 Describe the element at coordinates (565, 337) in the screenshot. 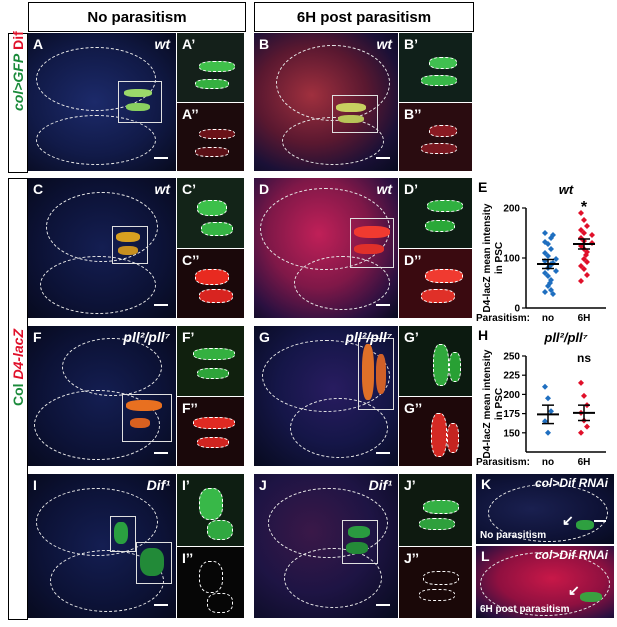

I see `chart-title: pll²/pll⁷` at that location.